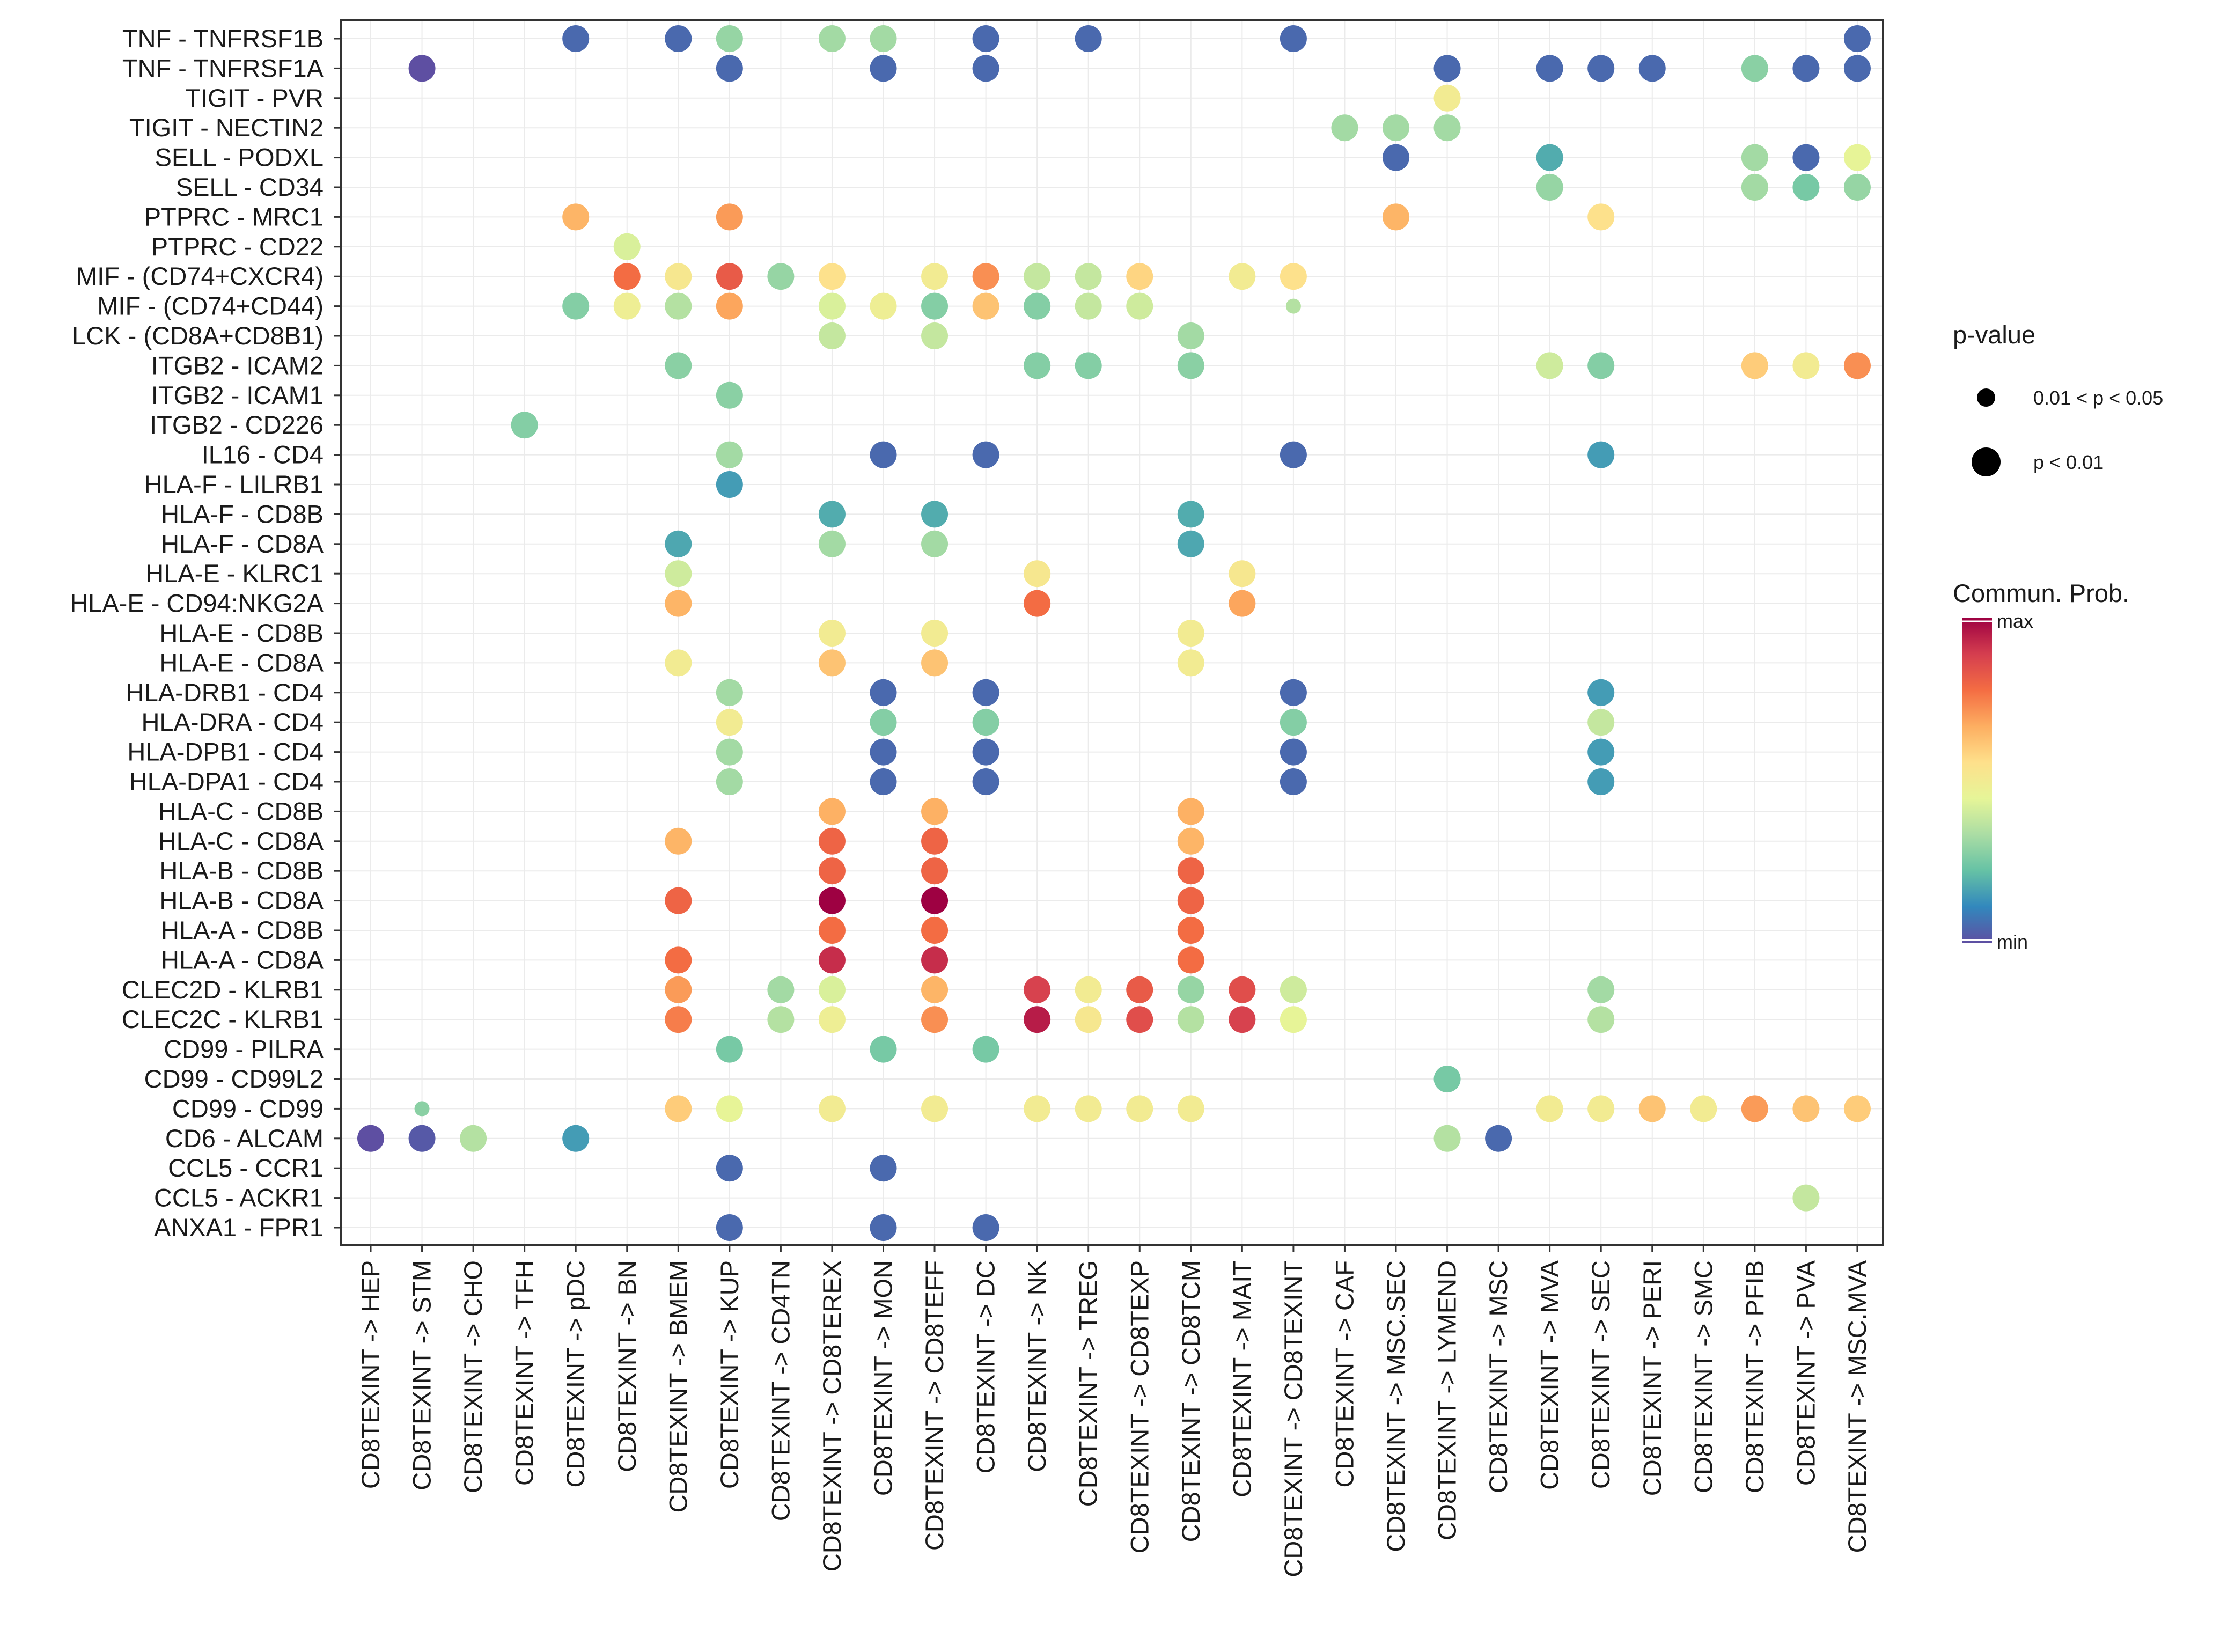 Image resolution: width=2213 pixels, height=1652 pixels. Describe the element at coordinates (226, 127) in the screenshot. I see `y-tick-label: TIGIT - NECTIN2` at that location.